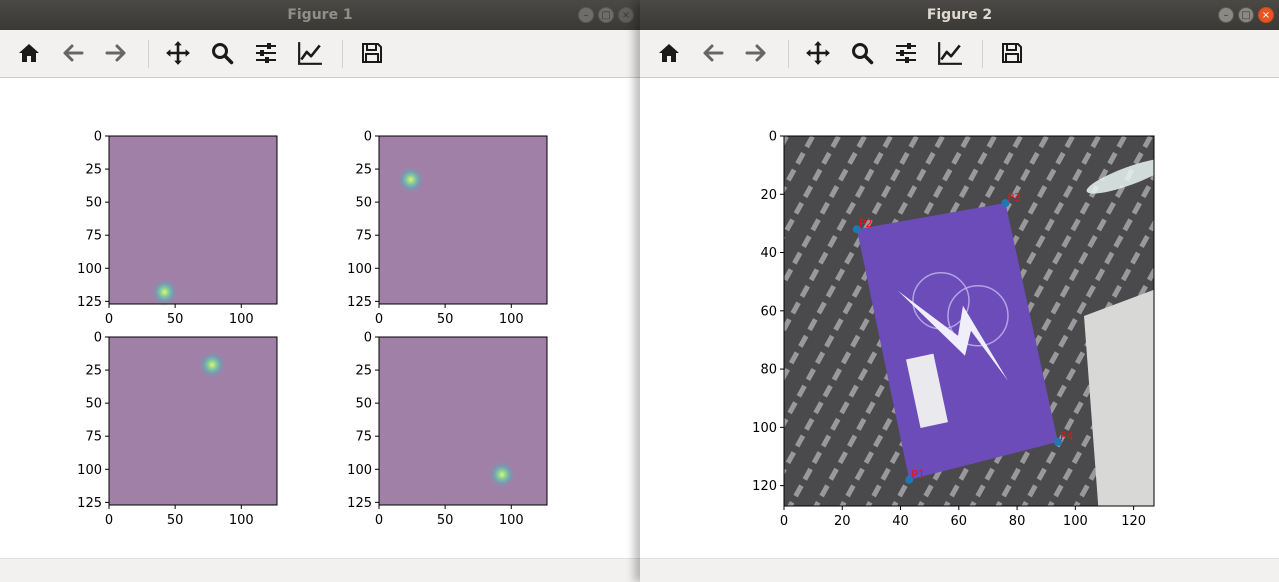  I want to click on y-tick-label: 50, so click(363, 203).